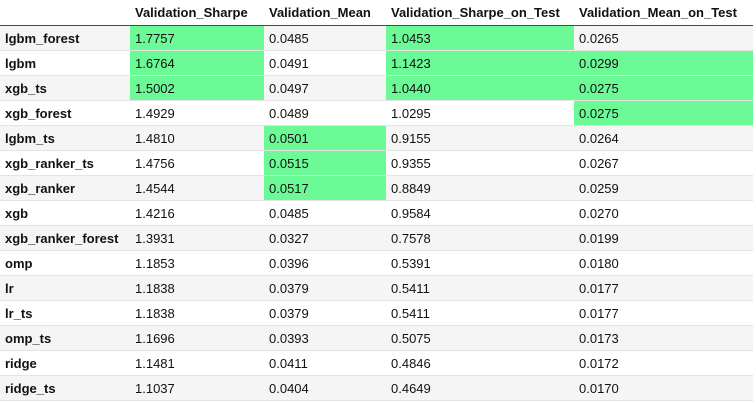  What do you see at coordinates (65, 288) in the screenshot?
I see `row-label: lr` at bounding box center [65, 288].